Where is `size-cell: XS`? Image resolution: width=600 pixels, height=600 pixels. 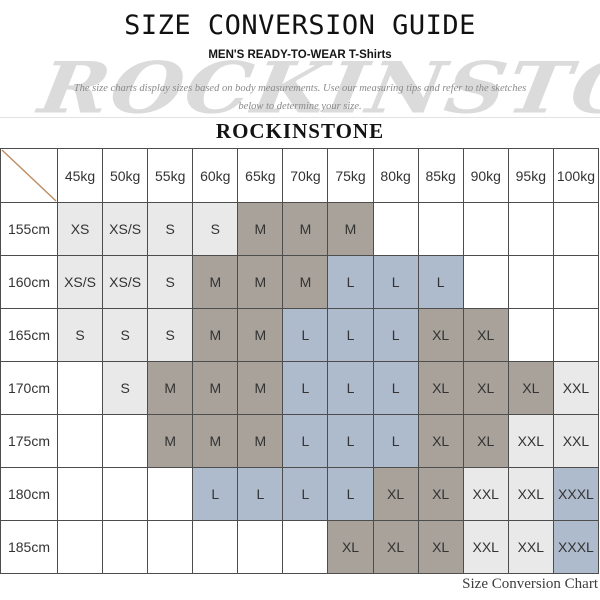
size-cell: XS is located at coordinates (80, 229).